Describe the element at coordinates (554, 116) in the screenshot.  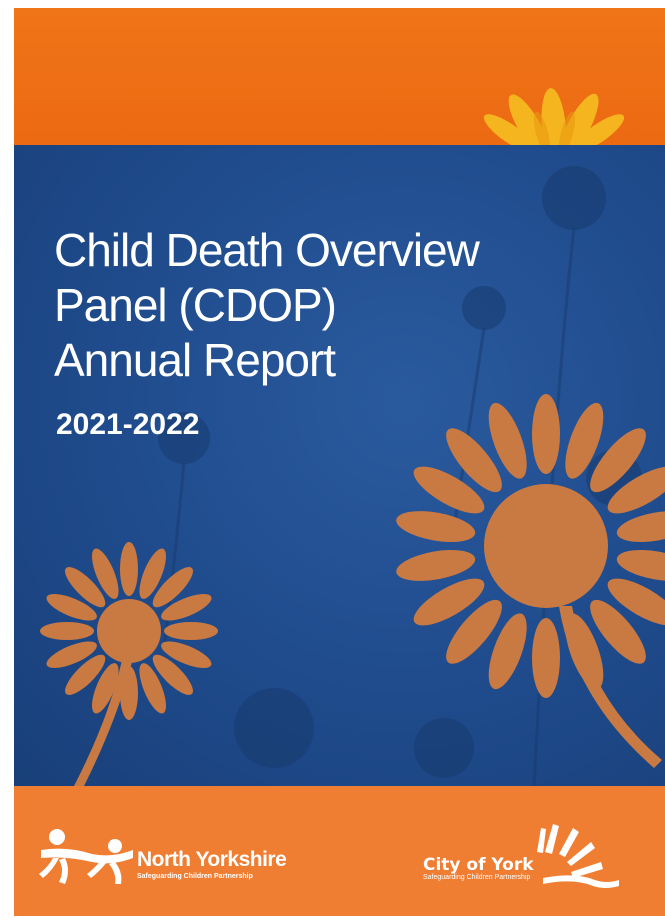
I see `yellow-flower-icon` at that location.